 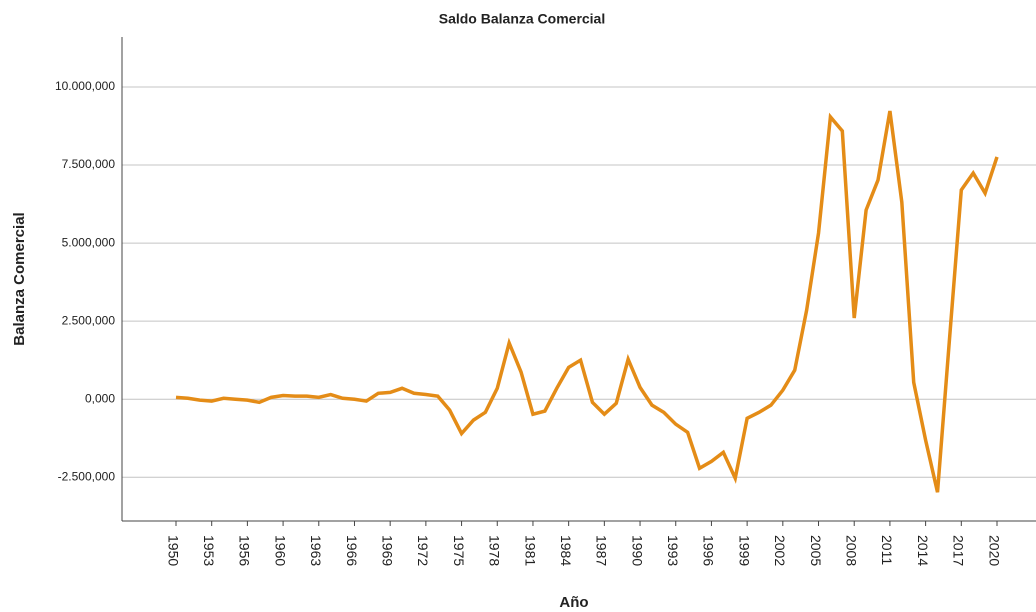 What do you see at coordinates (423, 550) in the screenshot?
I see `x-tick-label: 1972` at bounding box center [423, 550].